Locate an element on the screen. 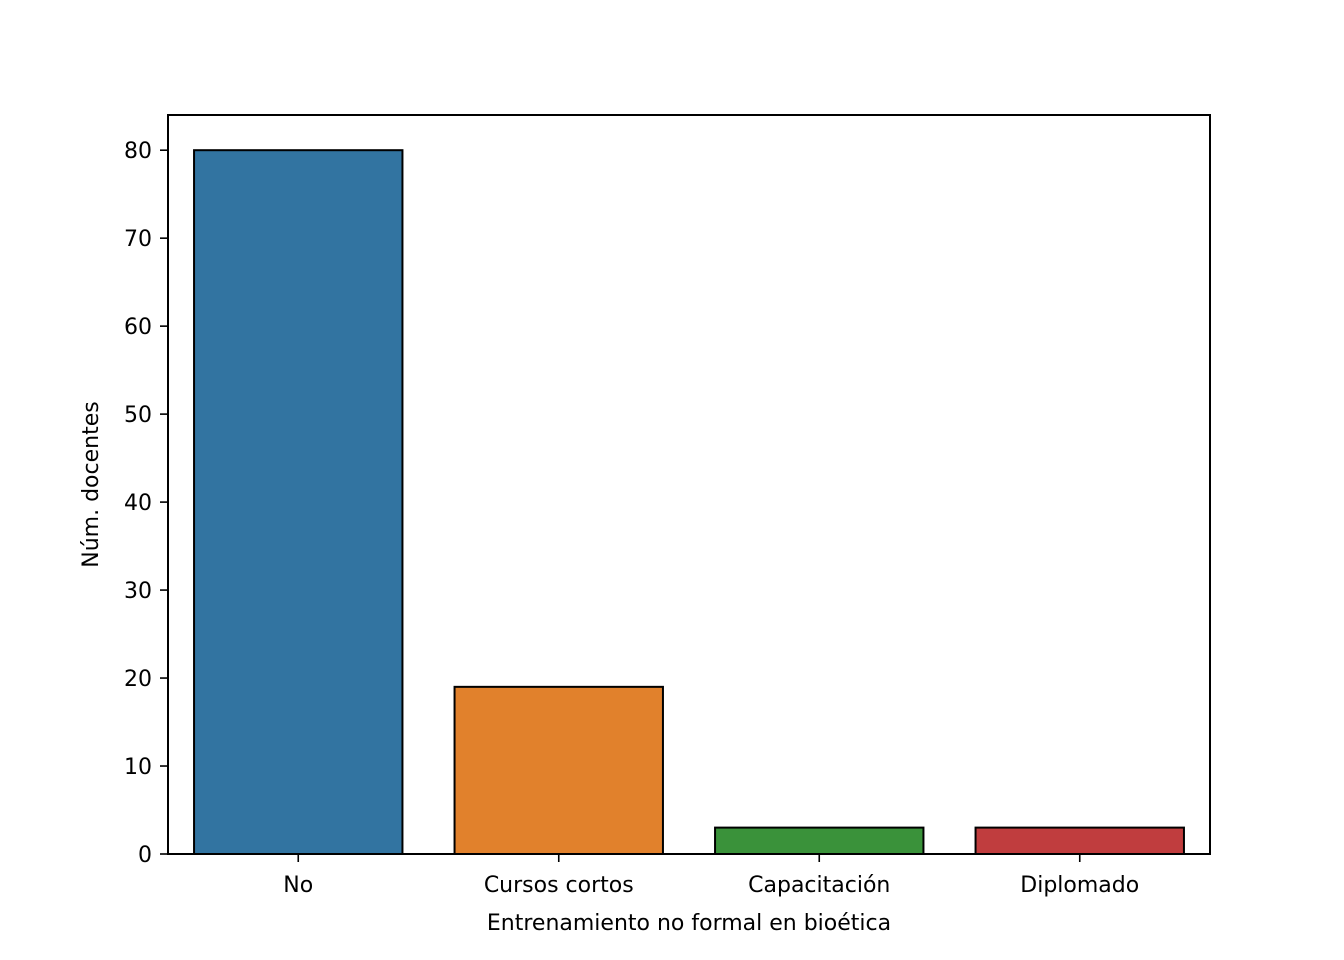 The image size is (1344, 960). x-tick-label-3: Diplomado is located at coordinates (1079, 885).